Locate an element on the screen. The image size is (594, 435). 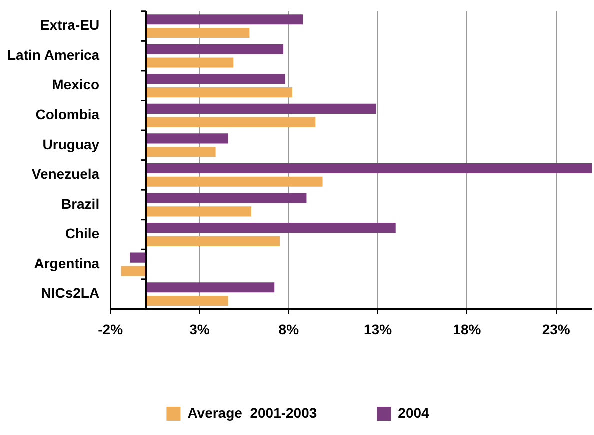
x-tick-label: 13% is located at coordinates (378, 329).